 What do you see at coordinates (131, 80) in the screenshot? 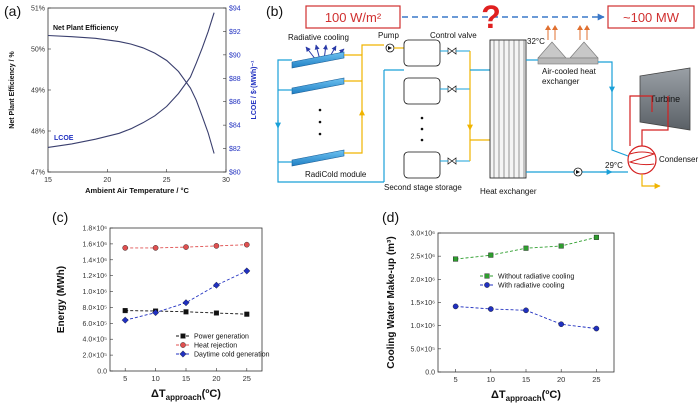
I see `series-line-lcoe` at bounding box center [131, 80].